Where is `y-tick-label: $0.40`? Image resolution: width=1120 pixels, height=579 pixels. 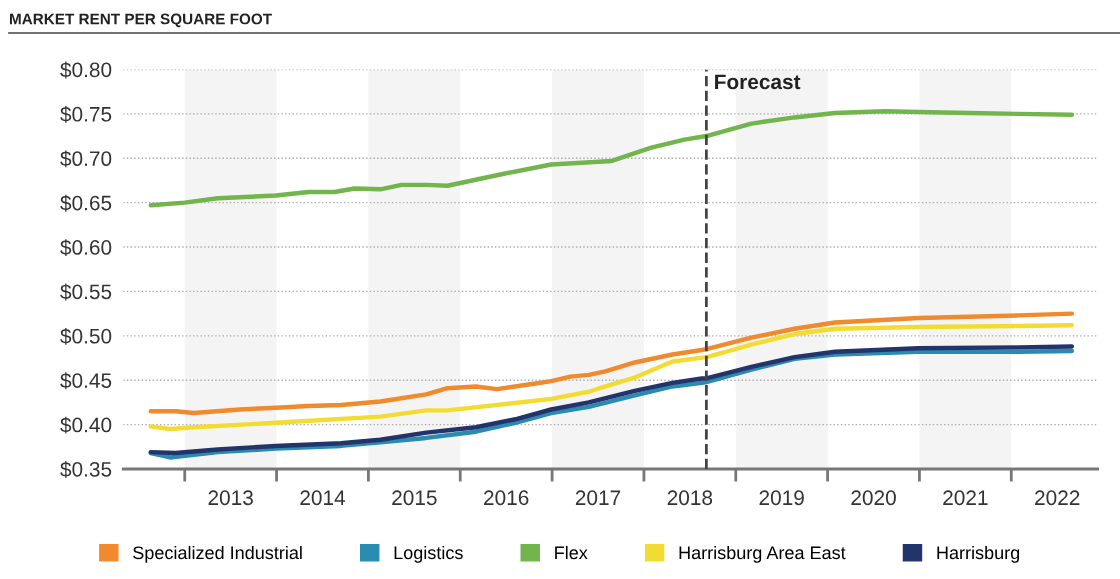
y-tick-label: $0.40 is located at coordinates (86, 425).